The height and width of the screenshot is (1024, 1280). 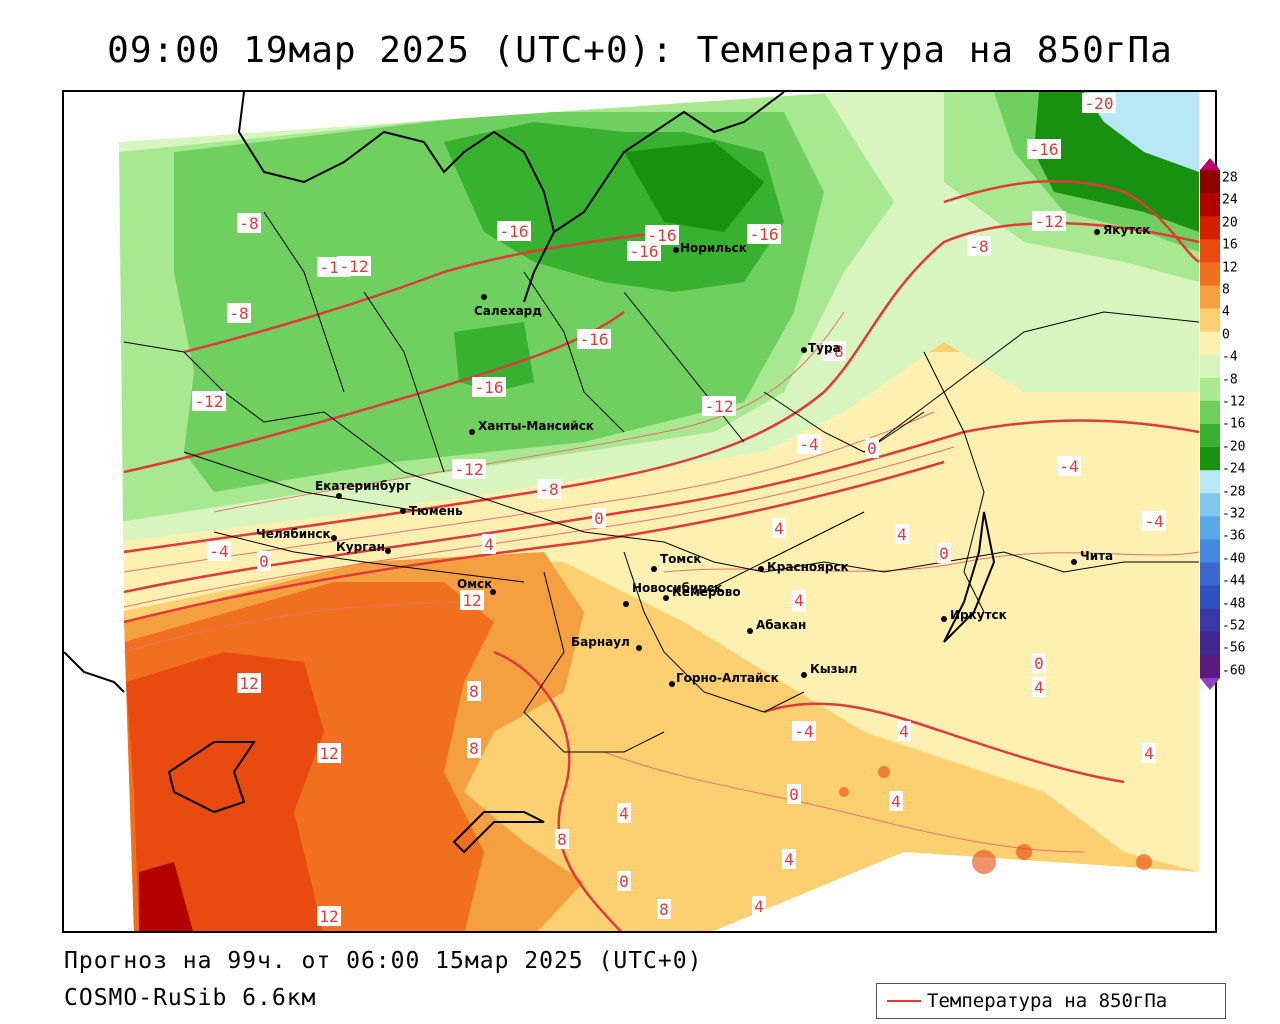 I want to click on city-label: Омск, so click(x=474, y=584).